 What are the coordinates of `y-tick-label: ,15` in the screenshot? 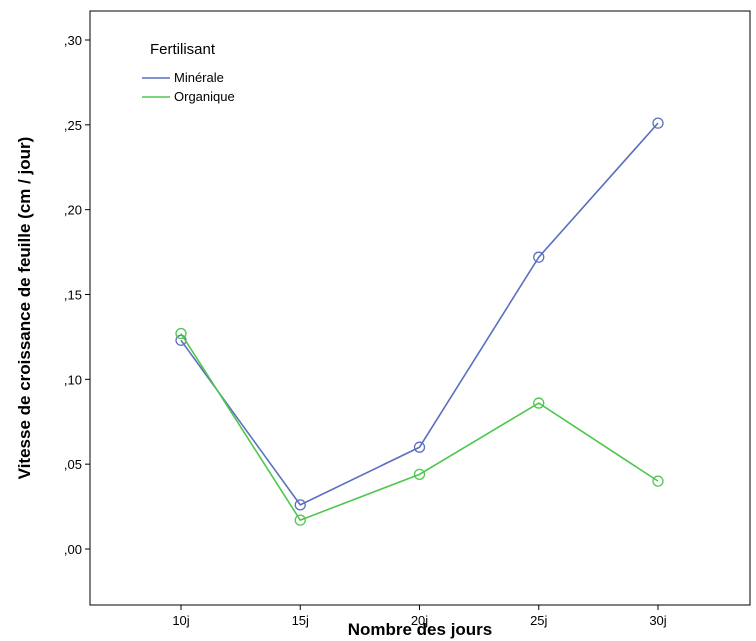 It's located at (73, 295).